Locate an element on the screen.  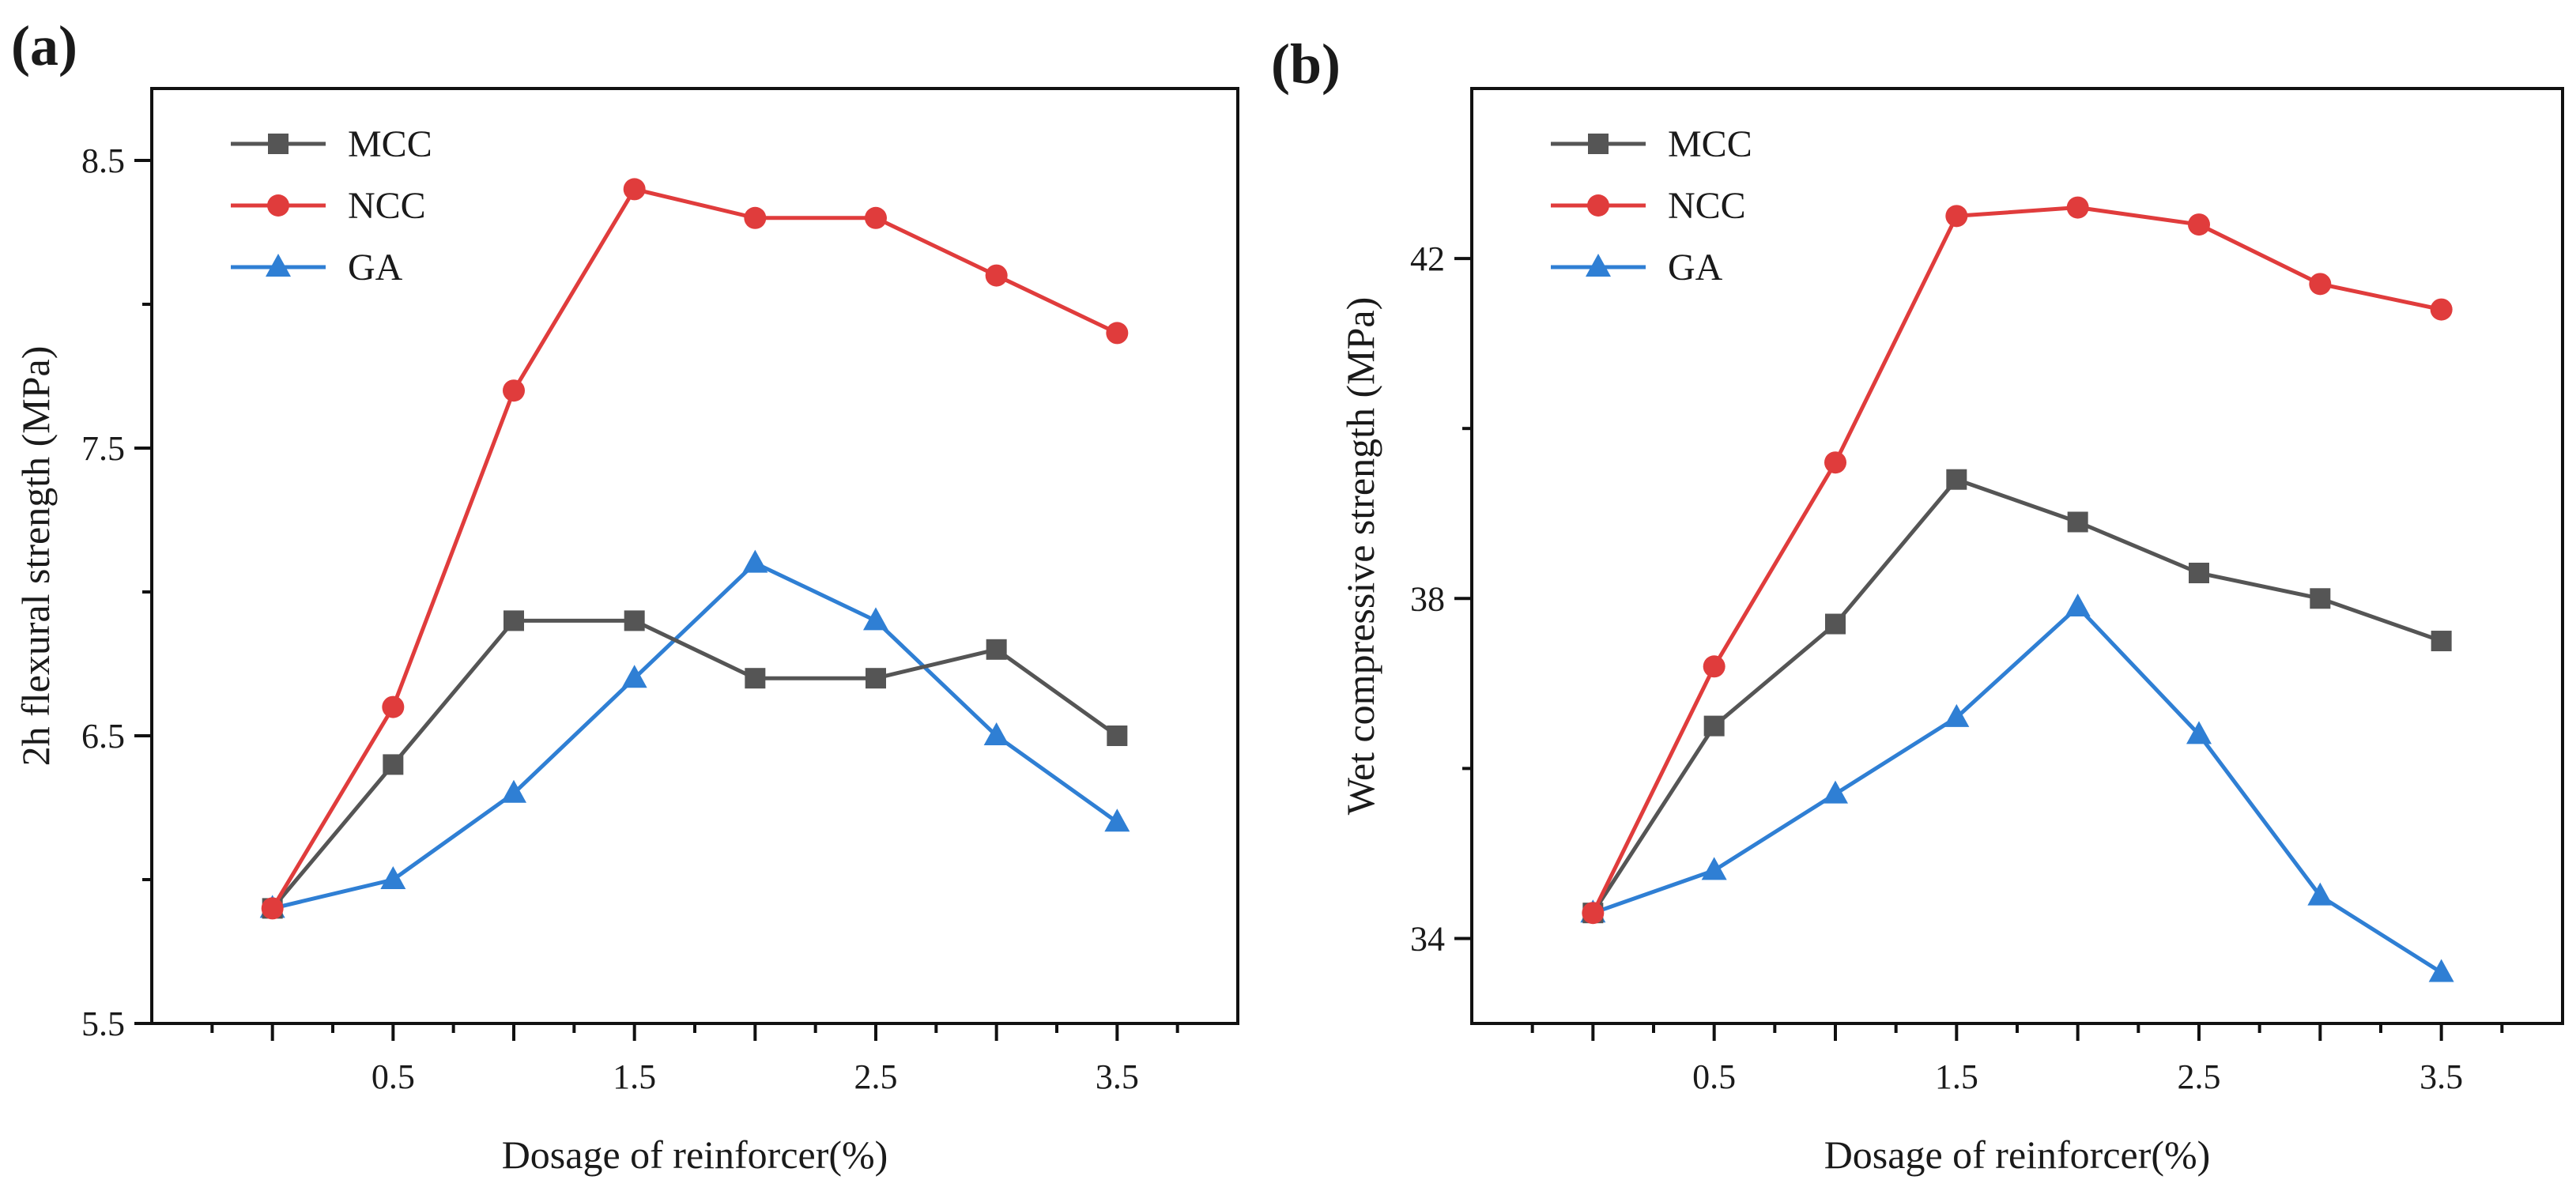
y-tick-label: 6.5 is located at coordinates (103, 736).